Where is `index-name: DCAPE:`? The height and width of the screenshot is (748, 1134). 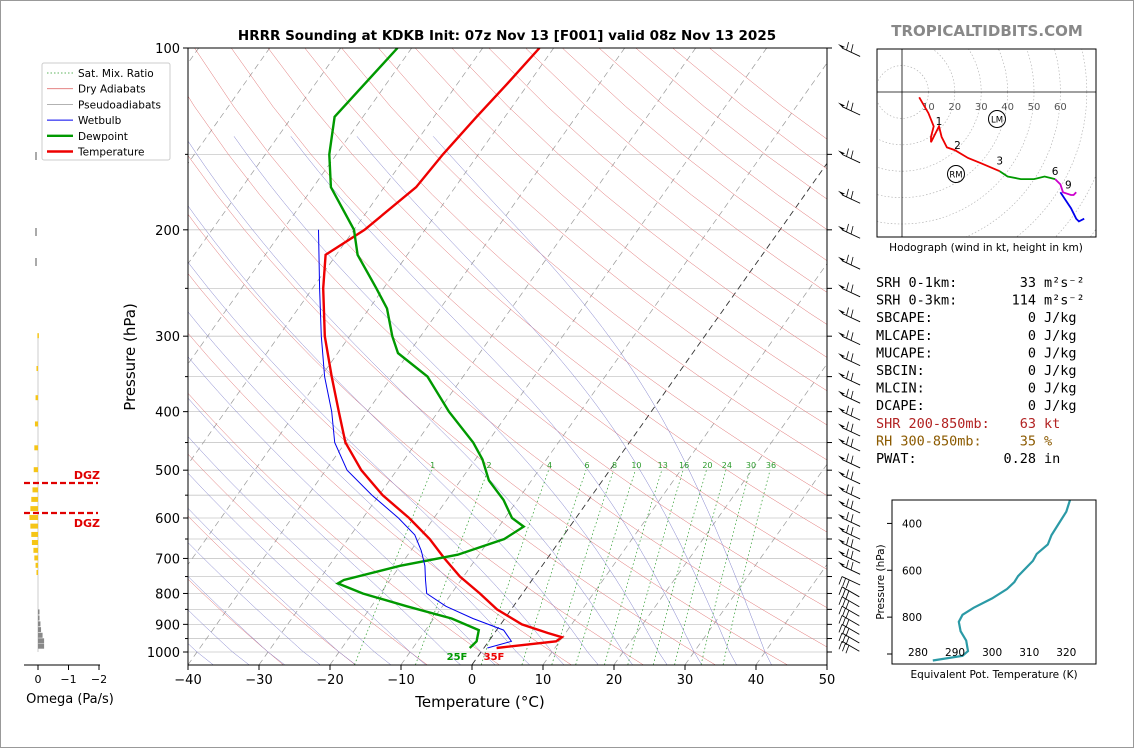
index-name: DCAPE: is located at coordinates (900, 406).